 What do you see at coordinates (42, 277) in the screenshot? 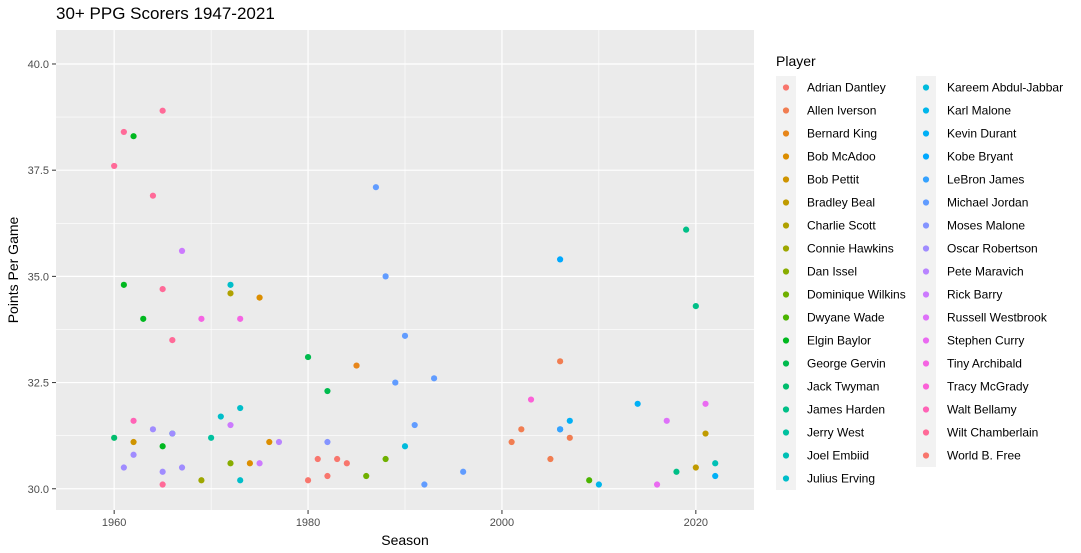
I see `y-axis: 30.0 32.5 35.0 37.5 40.0` at bounding box center [42, 277].